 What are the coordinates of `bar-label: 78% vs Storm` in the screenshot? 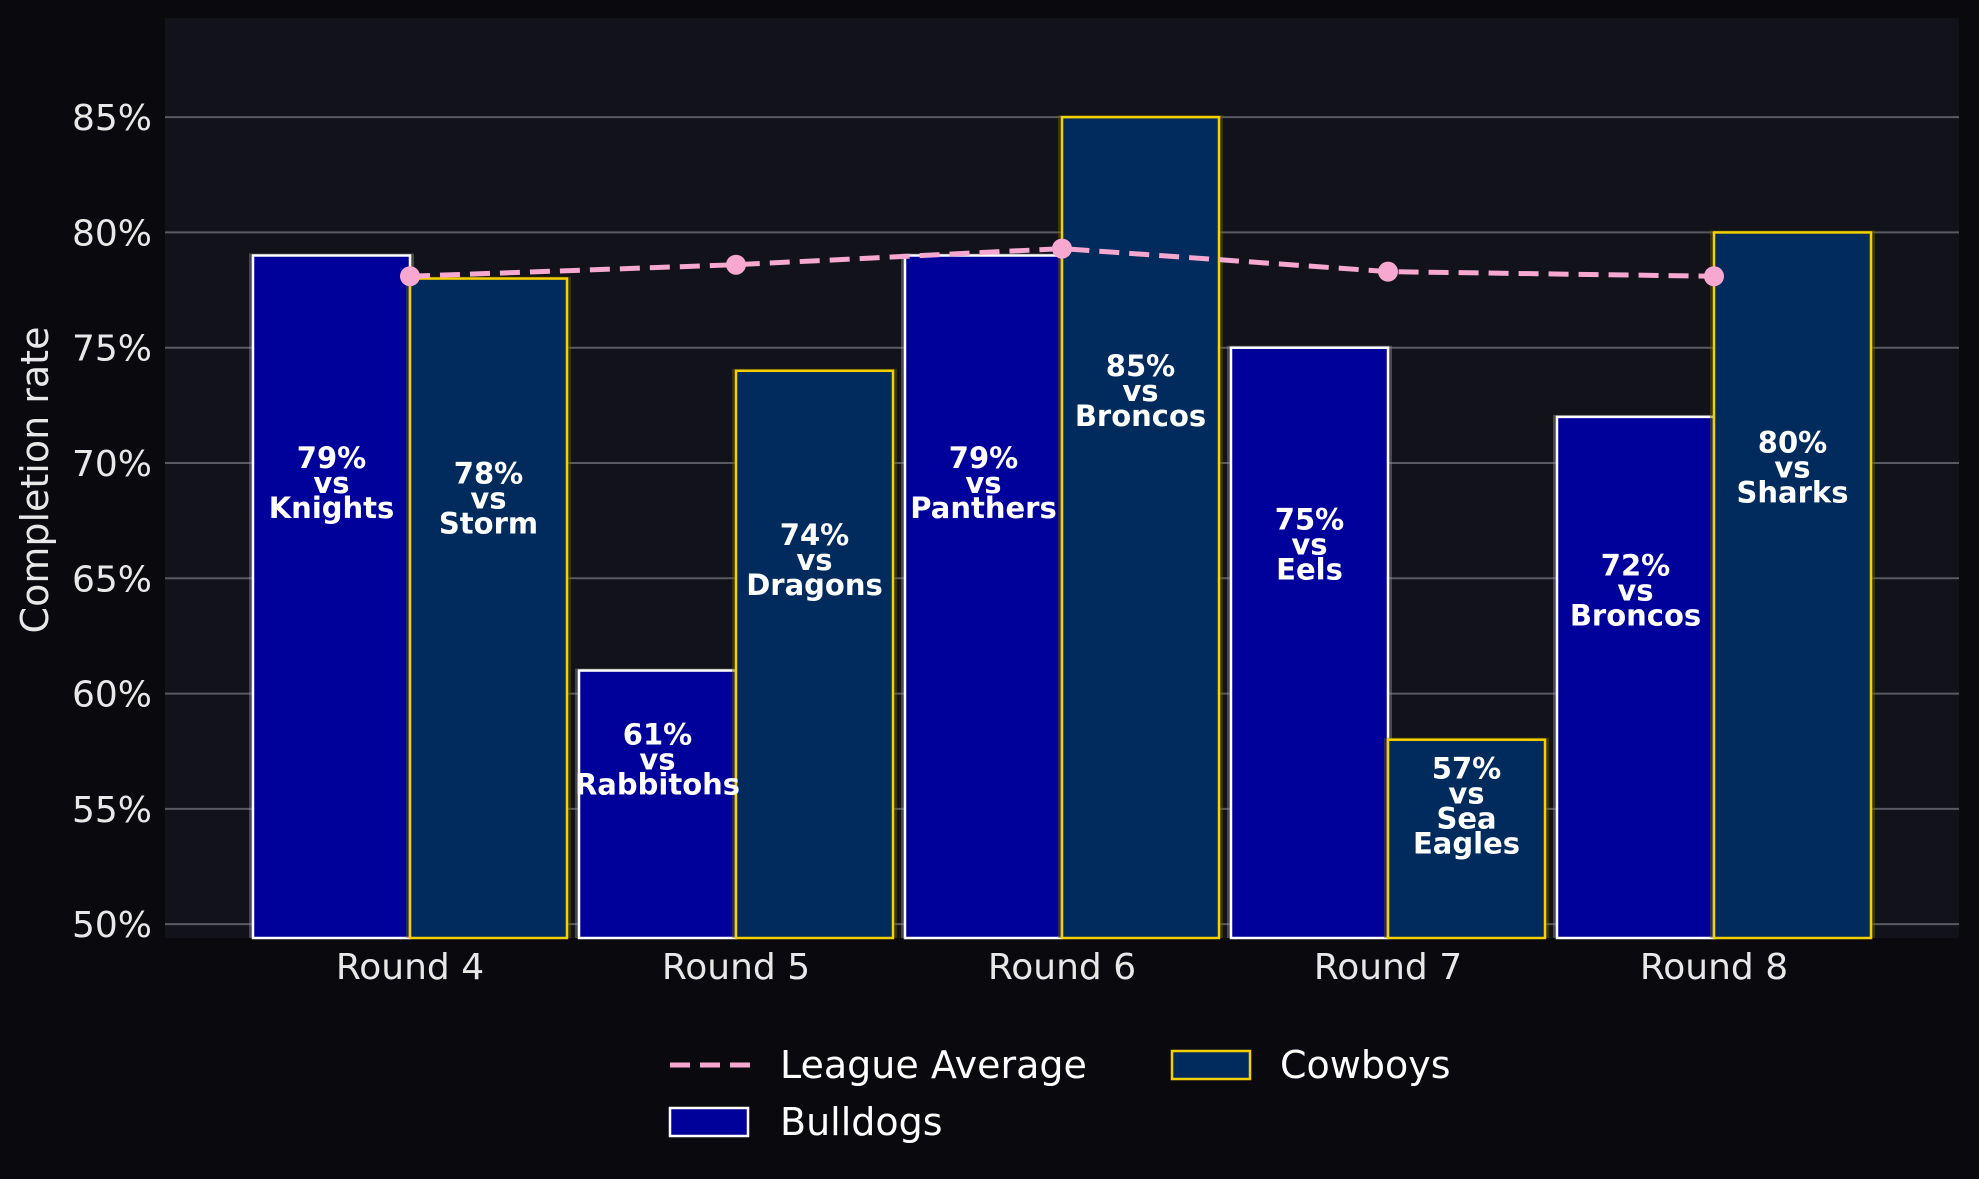 It's located at (488, 498).